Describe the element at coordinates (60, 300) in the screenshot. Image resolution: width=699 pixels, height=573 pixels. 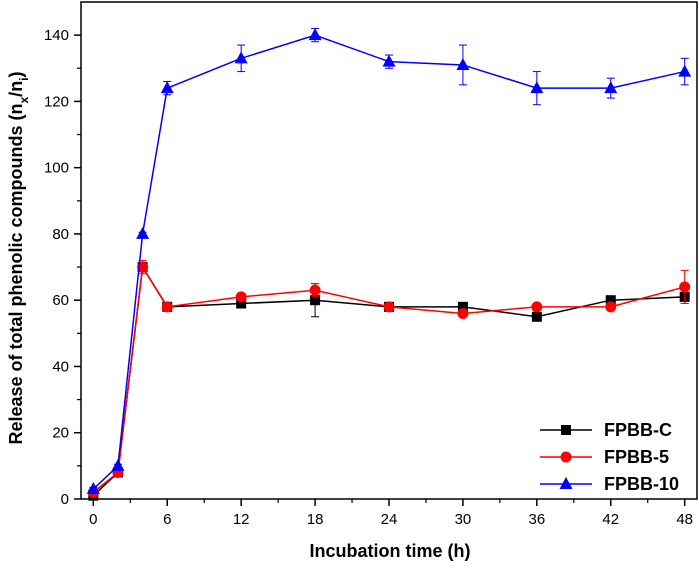
I see `y-tick-label: 60` at that location.